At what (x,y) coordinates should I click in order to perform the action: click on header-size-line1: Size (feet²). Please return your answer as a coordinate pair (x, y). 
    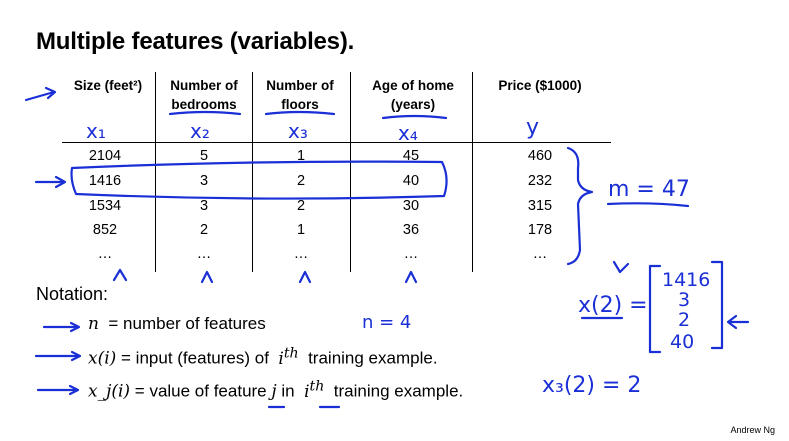
    Looking at the image, I should click on (108, 85).